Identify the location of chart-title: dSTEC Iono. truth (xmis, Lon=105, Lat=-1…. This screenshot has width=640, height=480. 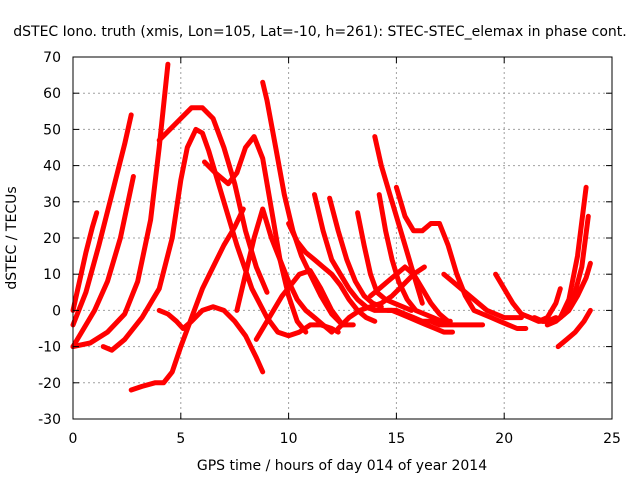
(319, 32).